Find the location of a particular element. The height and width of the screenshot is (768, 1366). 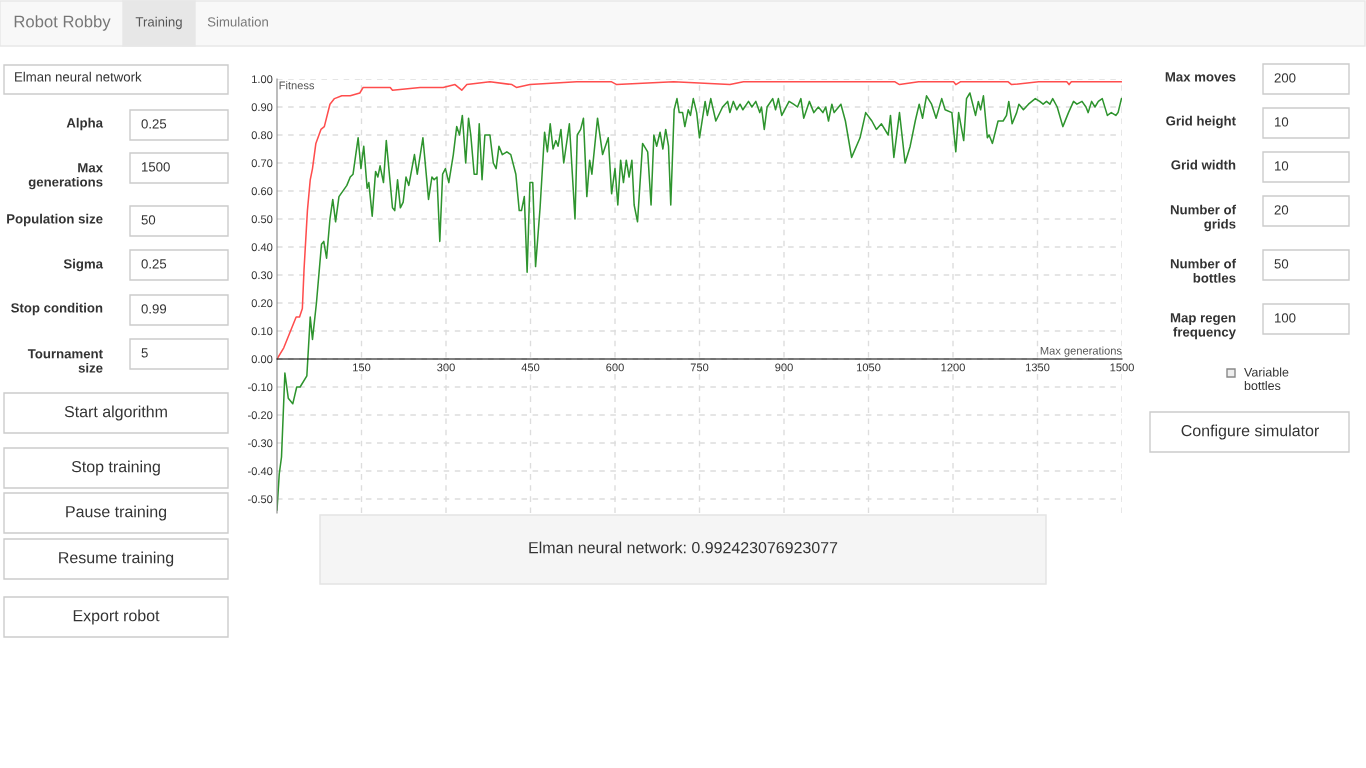

x-tick-label: 900 is located at coordinates (784, 367).